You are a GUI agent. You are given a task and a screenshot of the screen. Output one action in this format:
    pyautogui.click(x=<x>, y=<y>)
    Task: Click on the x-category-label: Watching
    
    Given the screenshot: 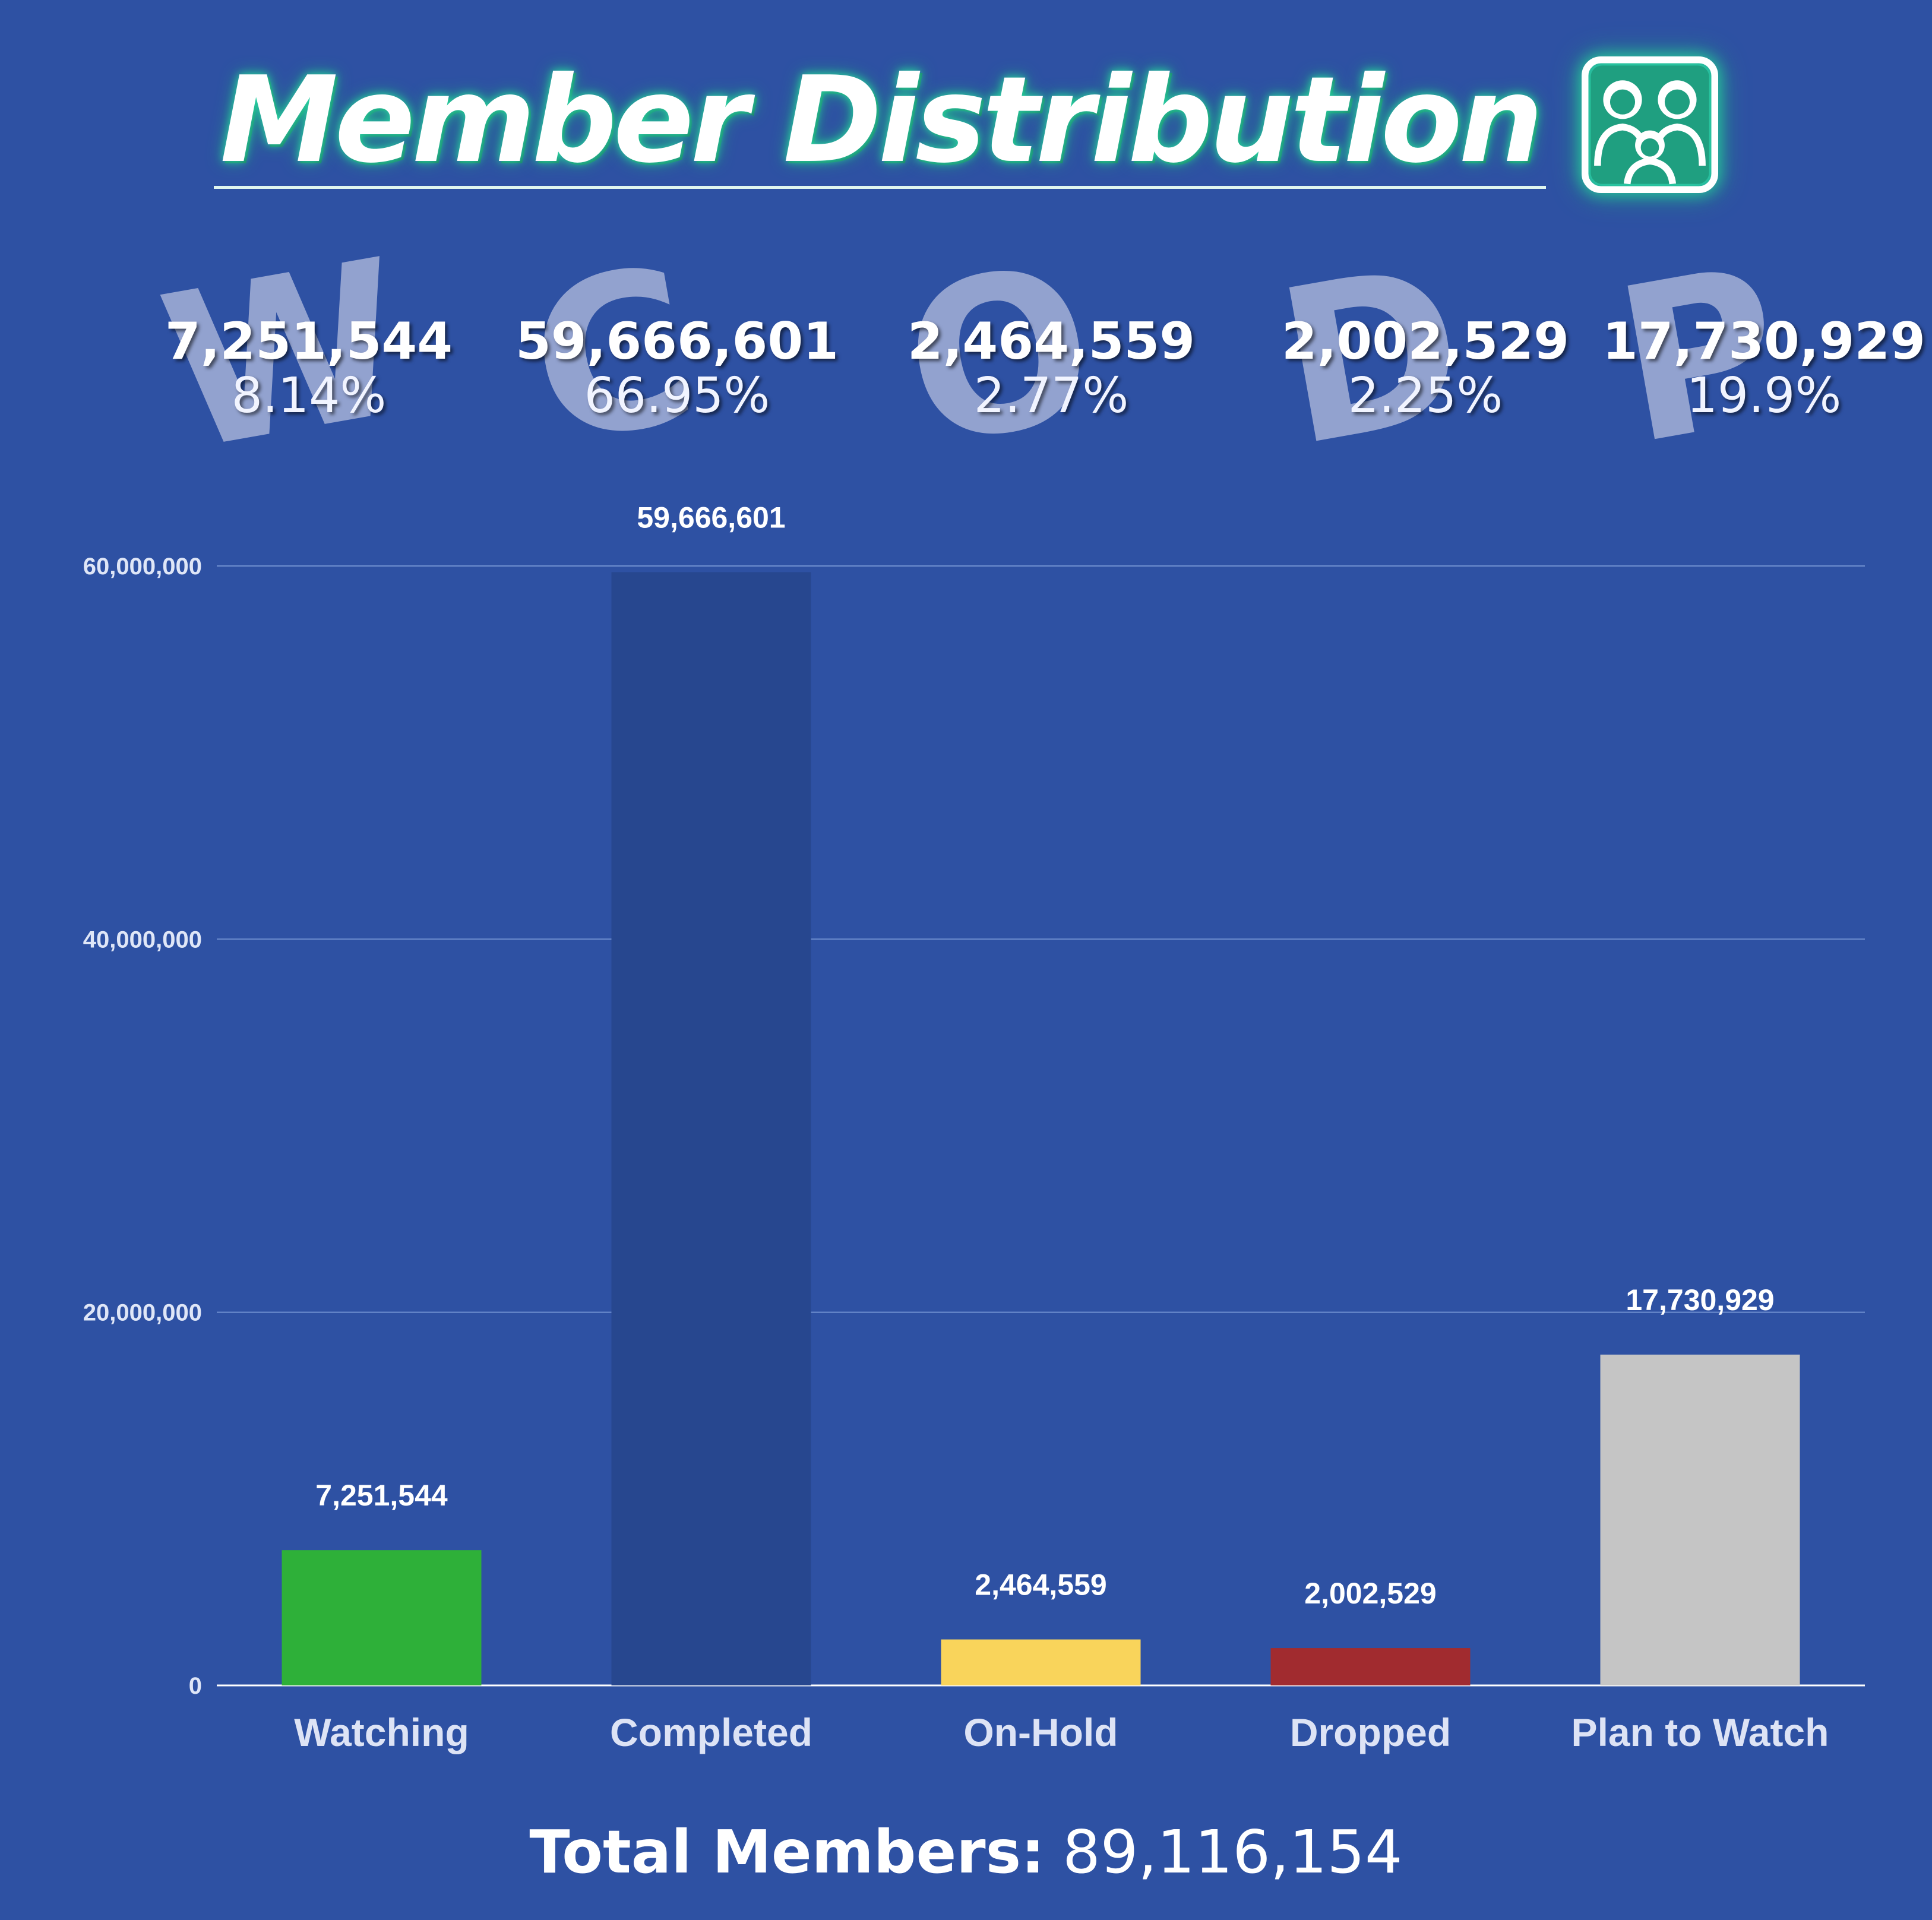 What is the action you would take?
    pyautogui.click(x=381, y=1732)
    